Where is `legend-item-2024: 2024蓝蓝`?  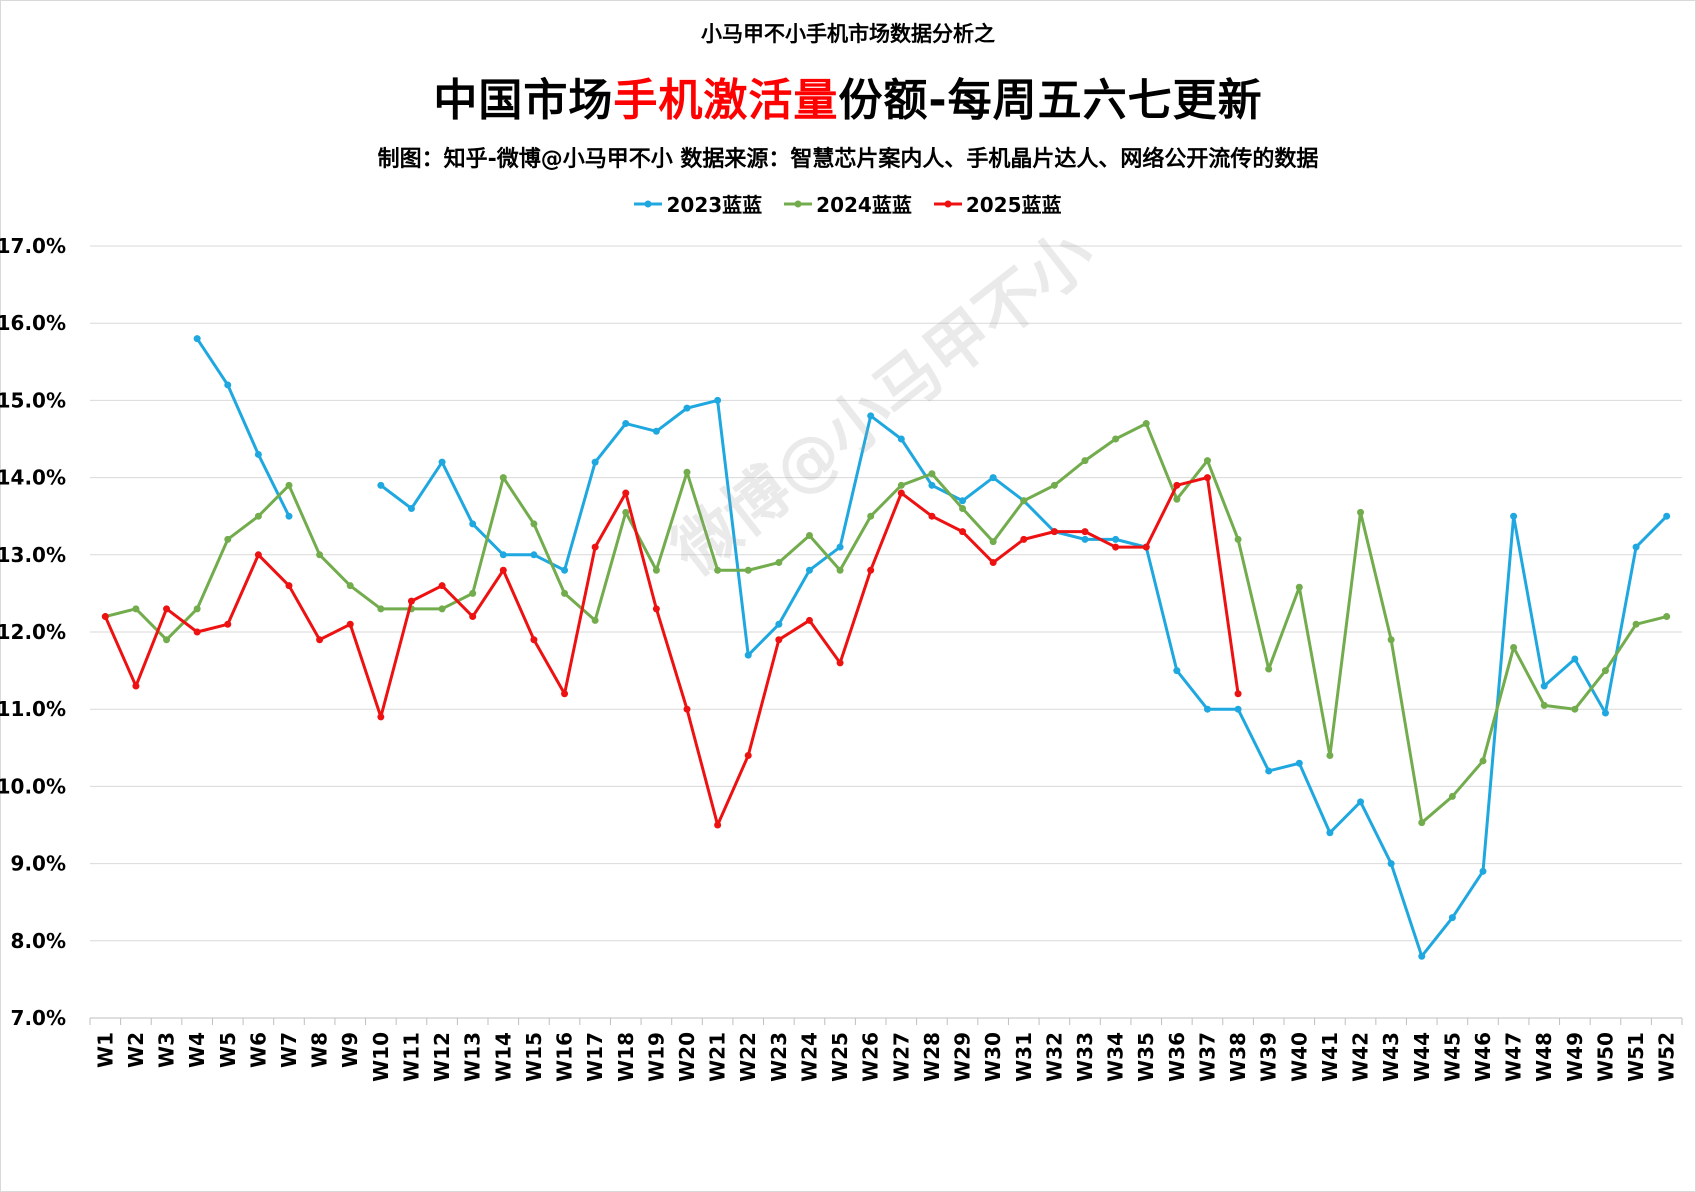 legend-item-2024: 2024蓝蓝 is located at coordinates (848, 203).